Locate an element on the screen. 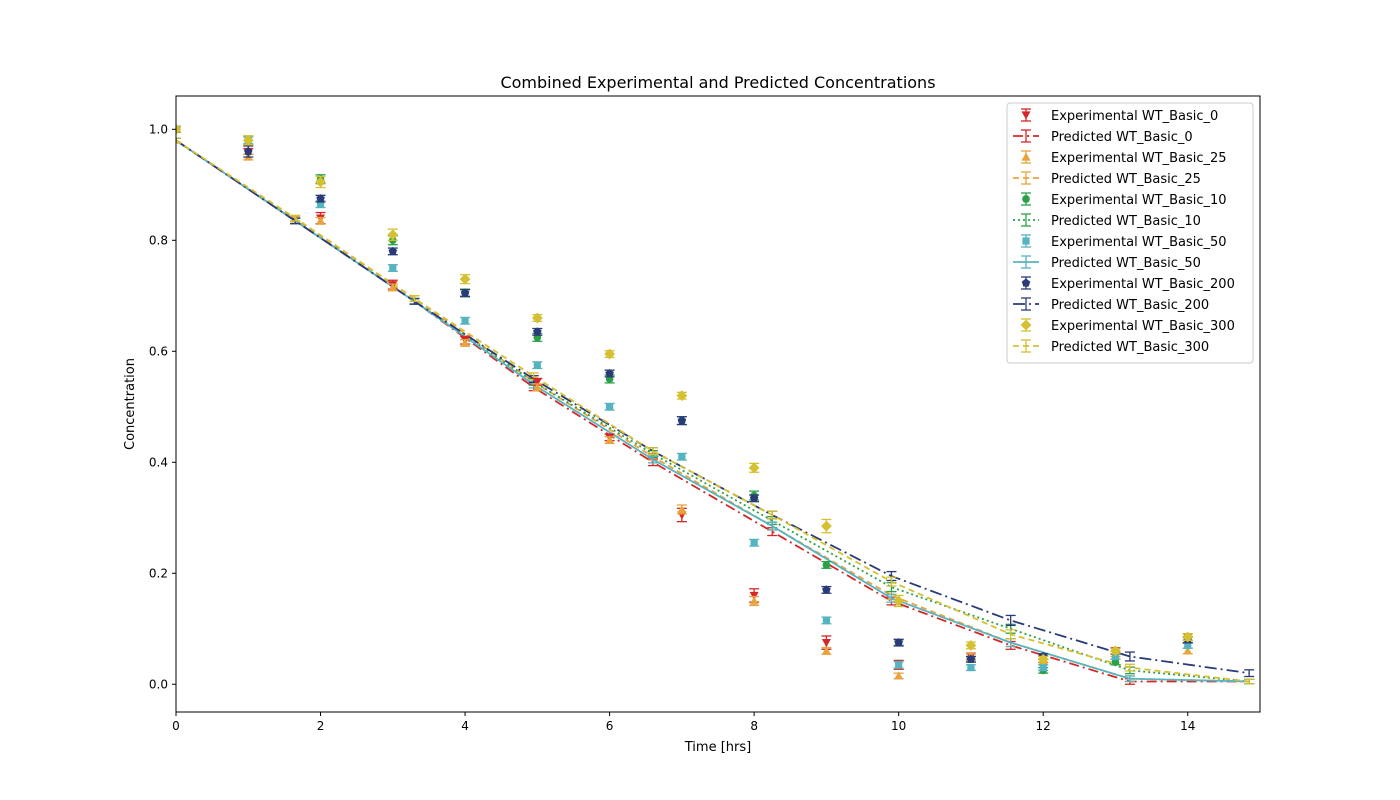 The width and height of the screenshot is (1400, 800). y-axis-label: Concentration is located at coordinates (130, 404).